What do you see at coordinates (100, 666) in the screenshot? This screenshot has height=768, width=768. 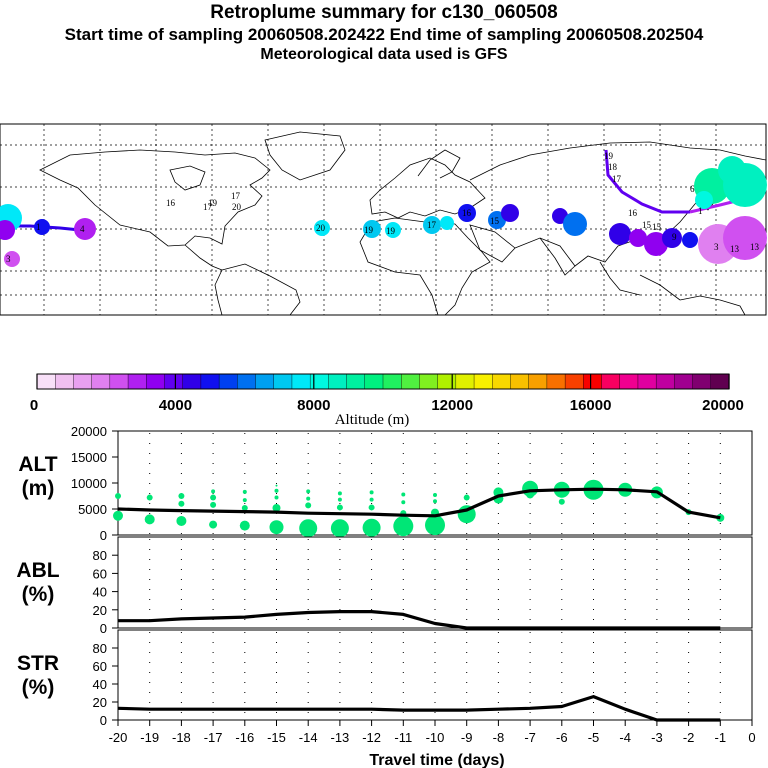 I see `y-tick-label: 60` at bounding box center [100, 666].